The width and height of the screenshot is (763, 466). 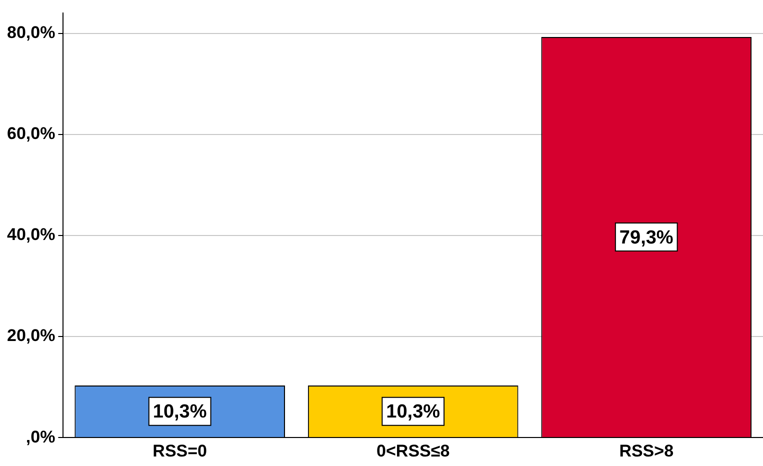 I want to click on y-tick-label: ,0%, so click(x=41, y=436).